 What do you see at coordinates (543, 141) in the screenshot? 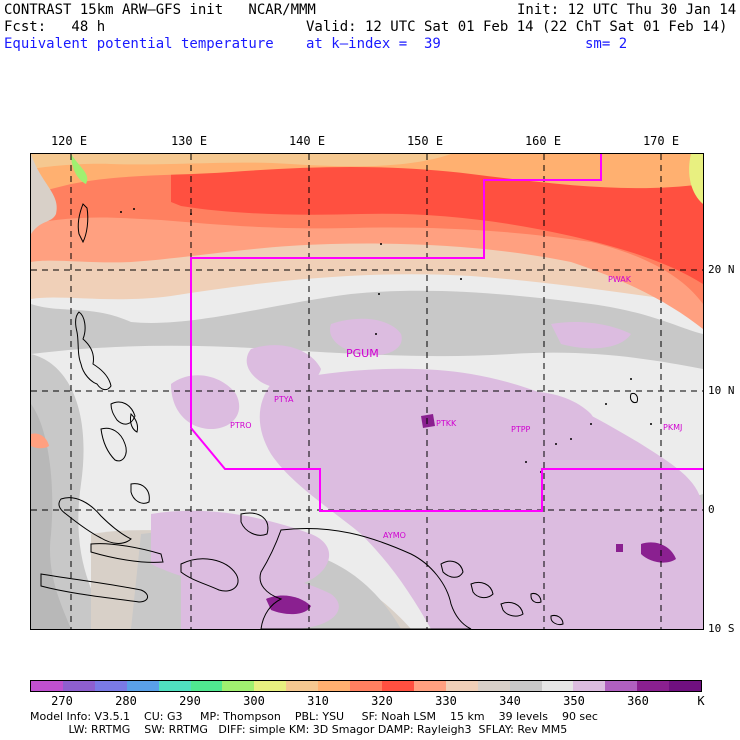
I see `lon-label-160e: 160 E` at bounding box center [543, 141].